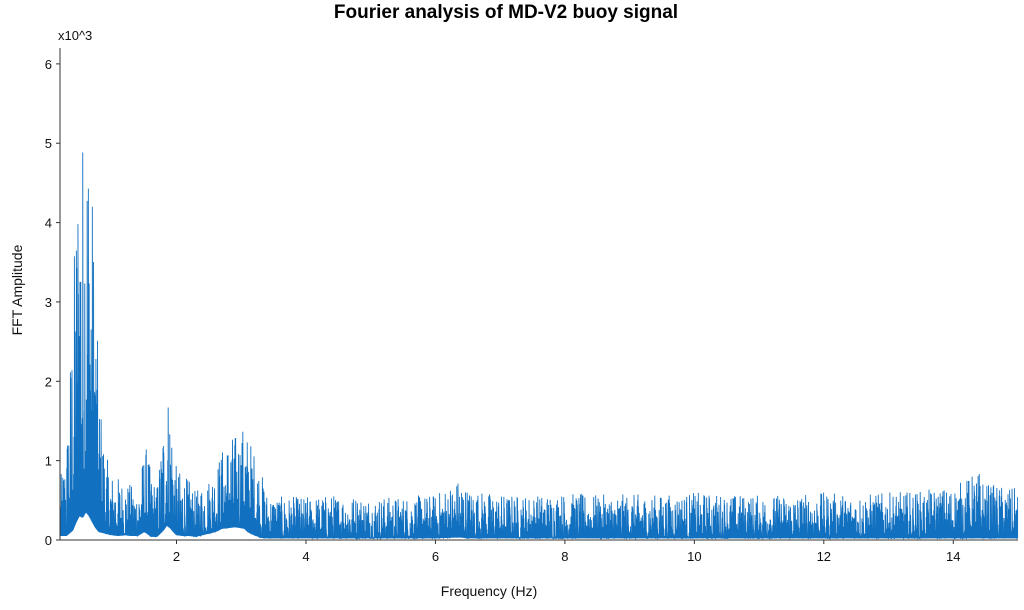 The height and width of the screenshot is (610, 1024). Describe the element at coordinates (48, 302) in the screenshot. I see `y-tick-label: 3` at that location.